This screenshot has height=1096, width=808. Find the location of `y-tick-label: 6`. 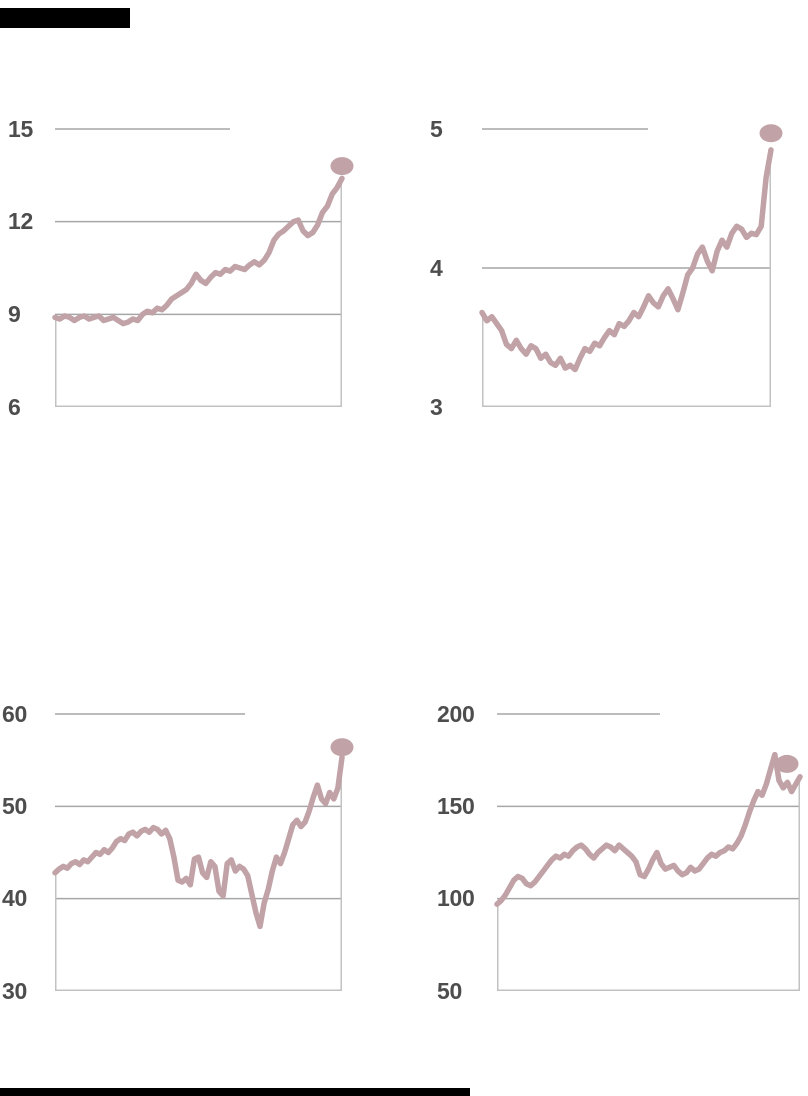

y-tick-label: 6 is located at coordinates (14, 406).